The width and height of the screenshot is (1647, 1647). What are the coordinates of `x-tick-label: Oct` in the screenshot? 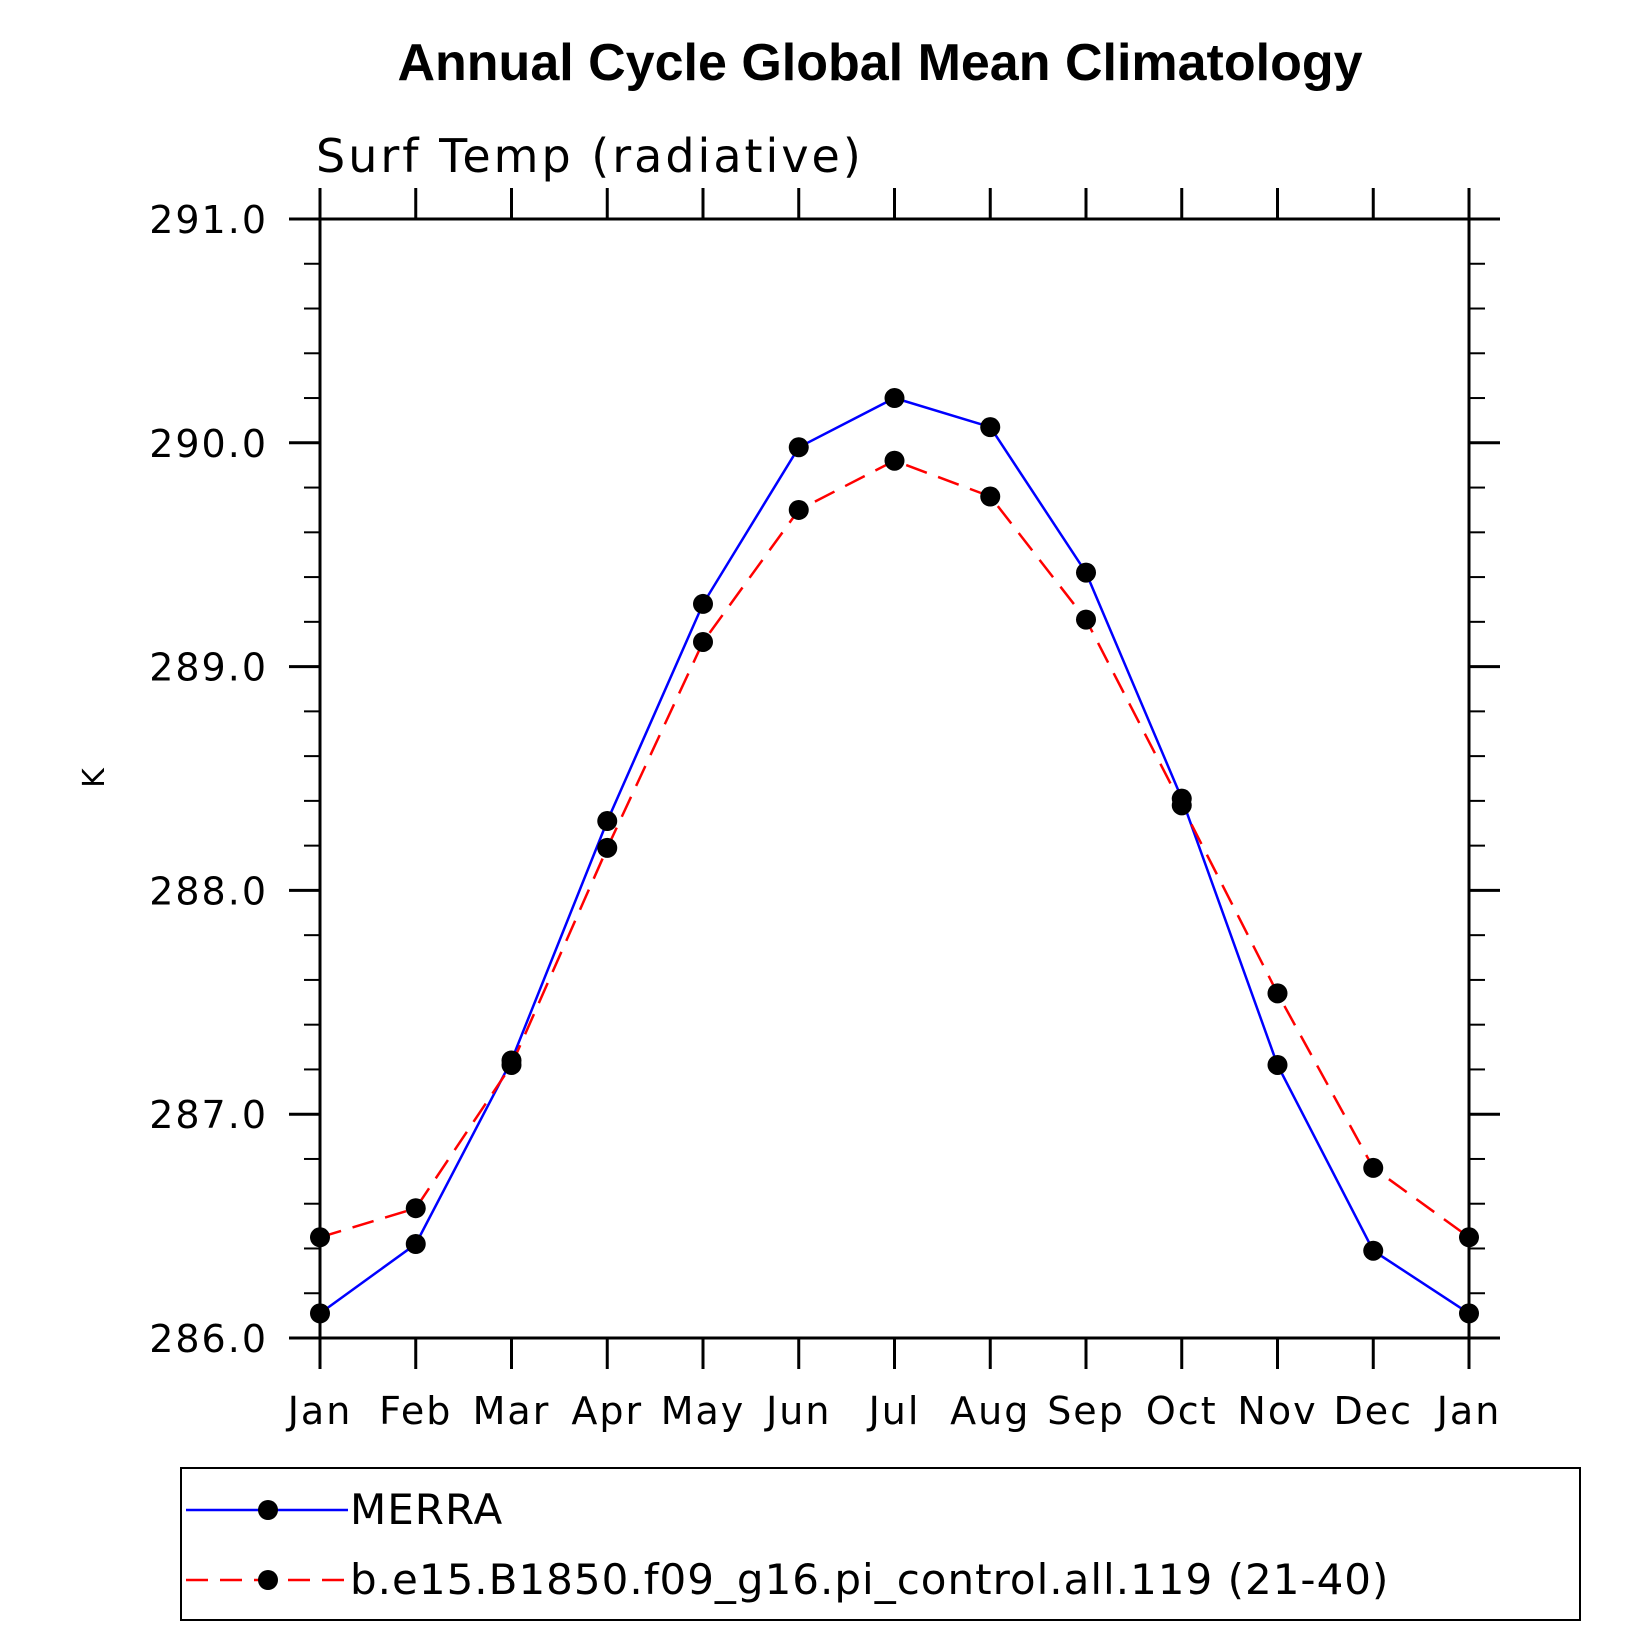 It's located at (1182, 1411).